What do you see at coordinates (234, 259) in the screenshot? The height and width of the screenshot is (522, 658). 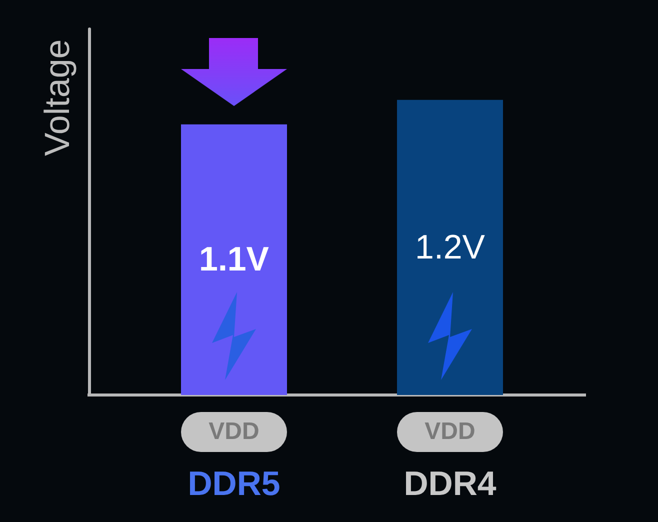 I see `data-label: 1.1V` at bounding box center [234, 259].